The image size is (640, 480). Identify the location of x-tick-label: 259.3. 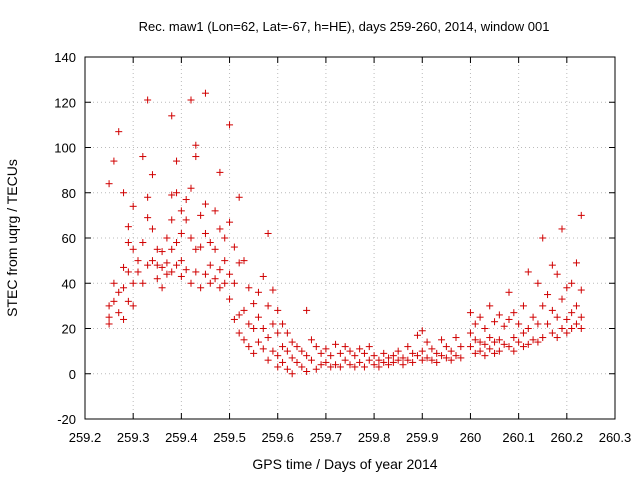
(133, 437).